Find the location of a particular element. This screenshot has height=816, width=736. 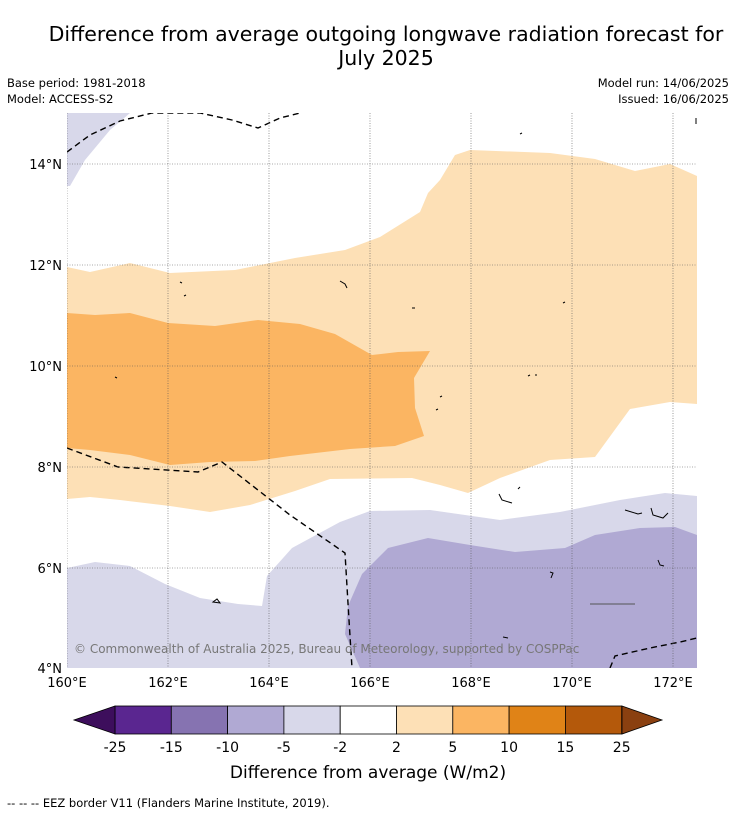

lat-label: 12°N is located at coordinates (45, 266).